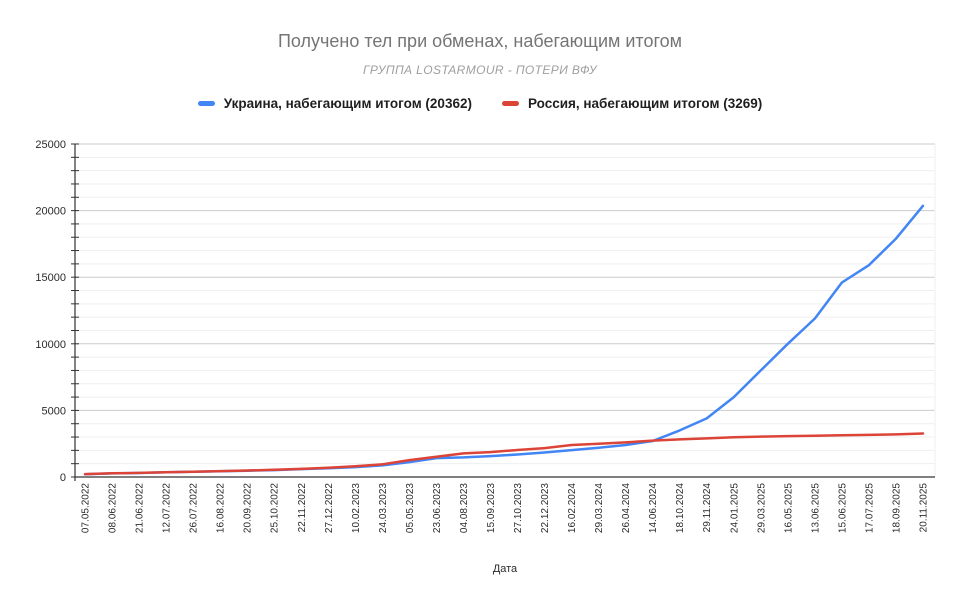 The image size is (960, 608). I want to click on x-tick-label: 25.10.2022, so click(275, 508).